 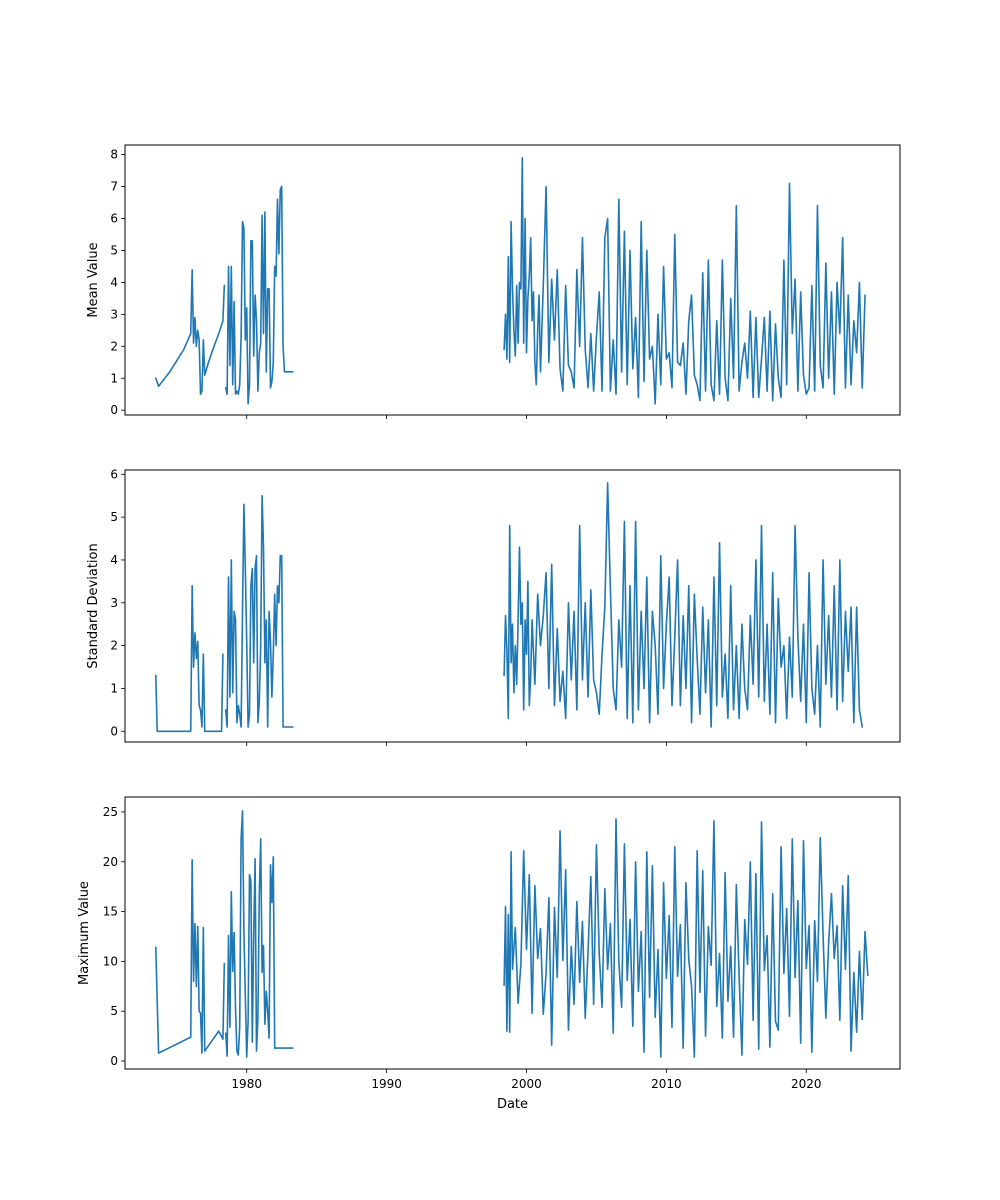 I want to click on standard-deviation-y-tick-label-3: 3, so click(x=114, y=603).